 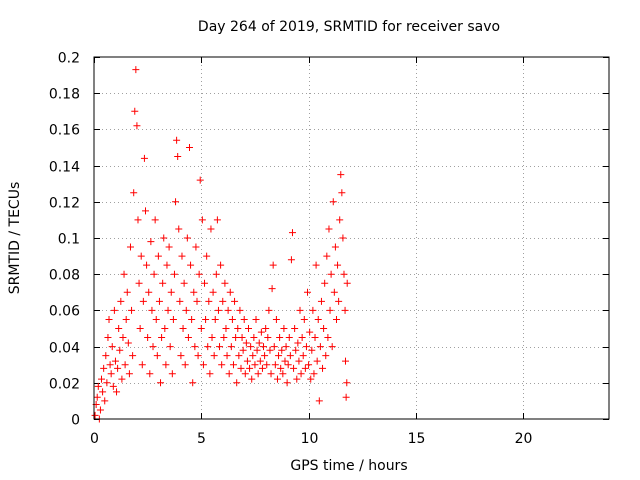 I want to click on y-tick-label: 0.2, so click(x=69, y=59).